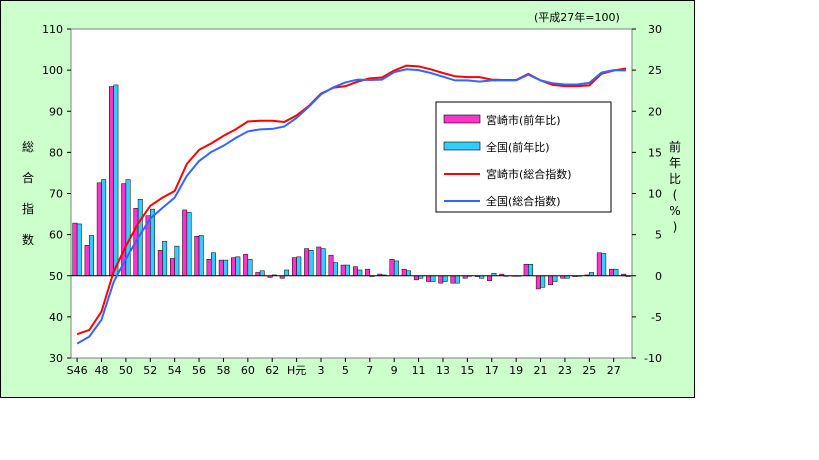 This screenshot has width=819, height=460. What do you see at coordinates (56, 152) in the screenshot?
I see `left-tick-label: 80` at bounding box center [56, 152].